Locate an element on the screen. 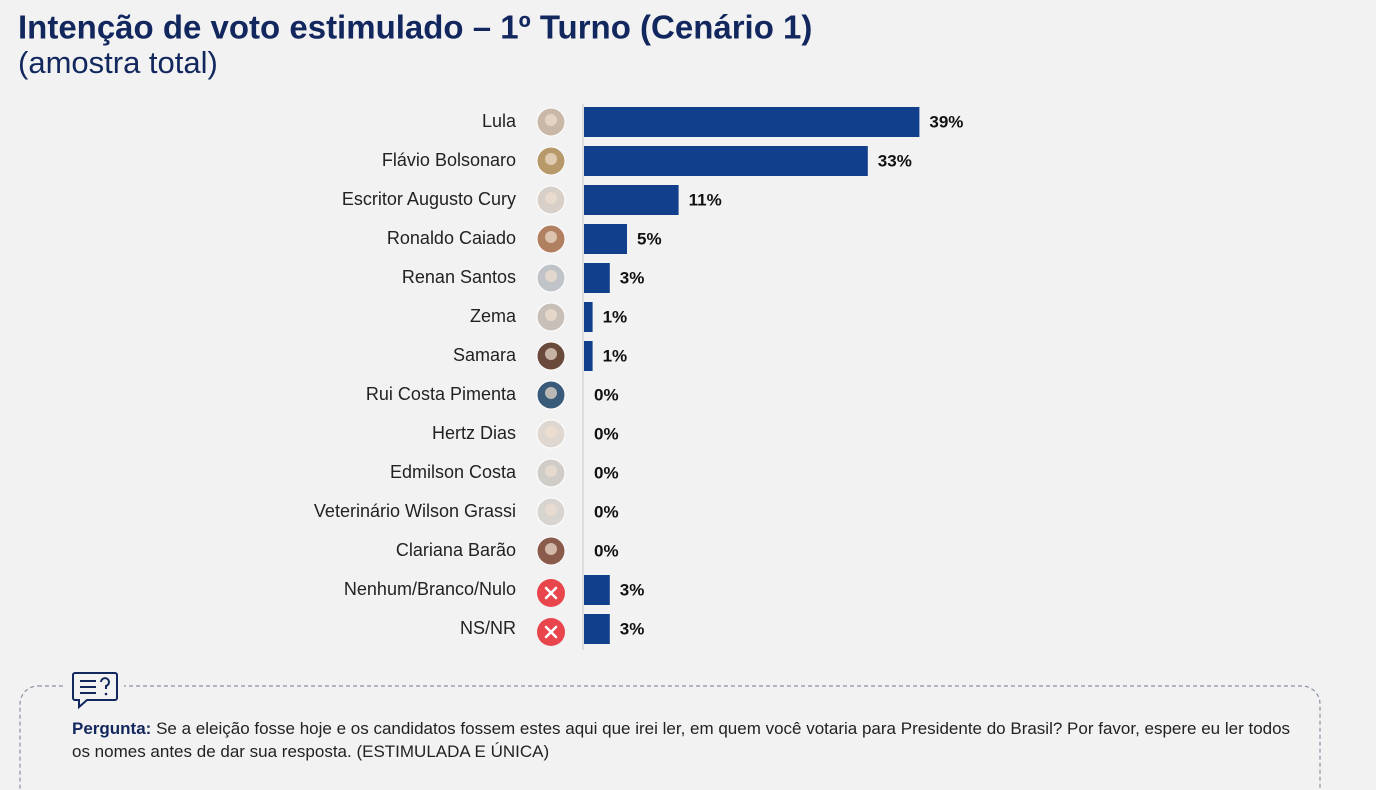 Image resolution: width=1376 pixels, height=790 pixels. category-label: Zema is located at coordinates (493, 316).